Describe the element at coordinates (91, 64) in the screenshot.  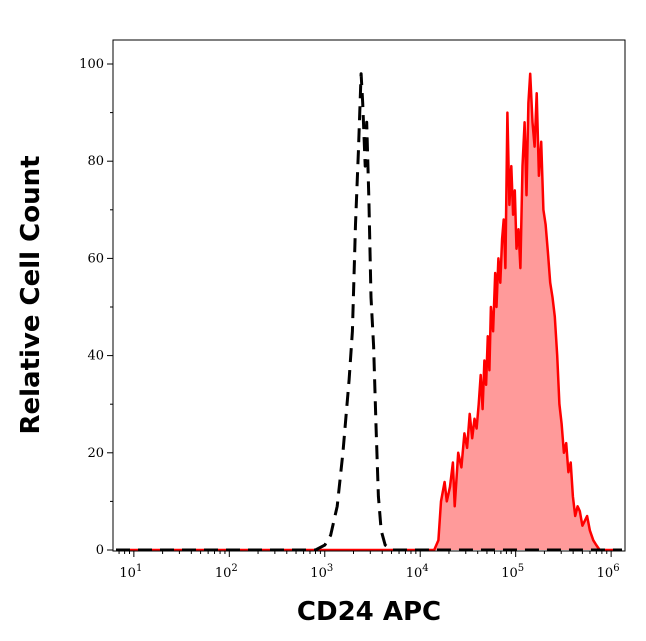
I see `y-tick-label: 100` at that location.